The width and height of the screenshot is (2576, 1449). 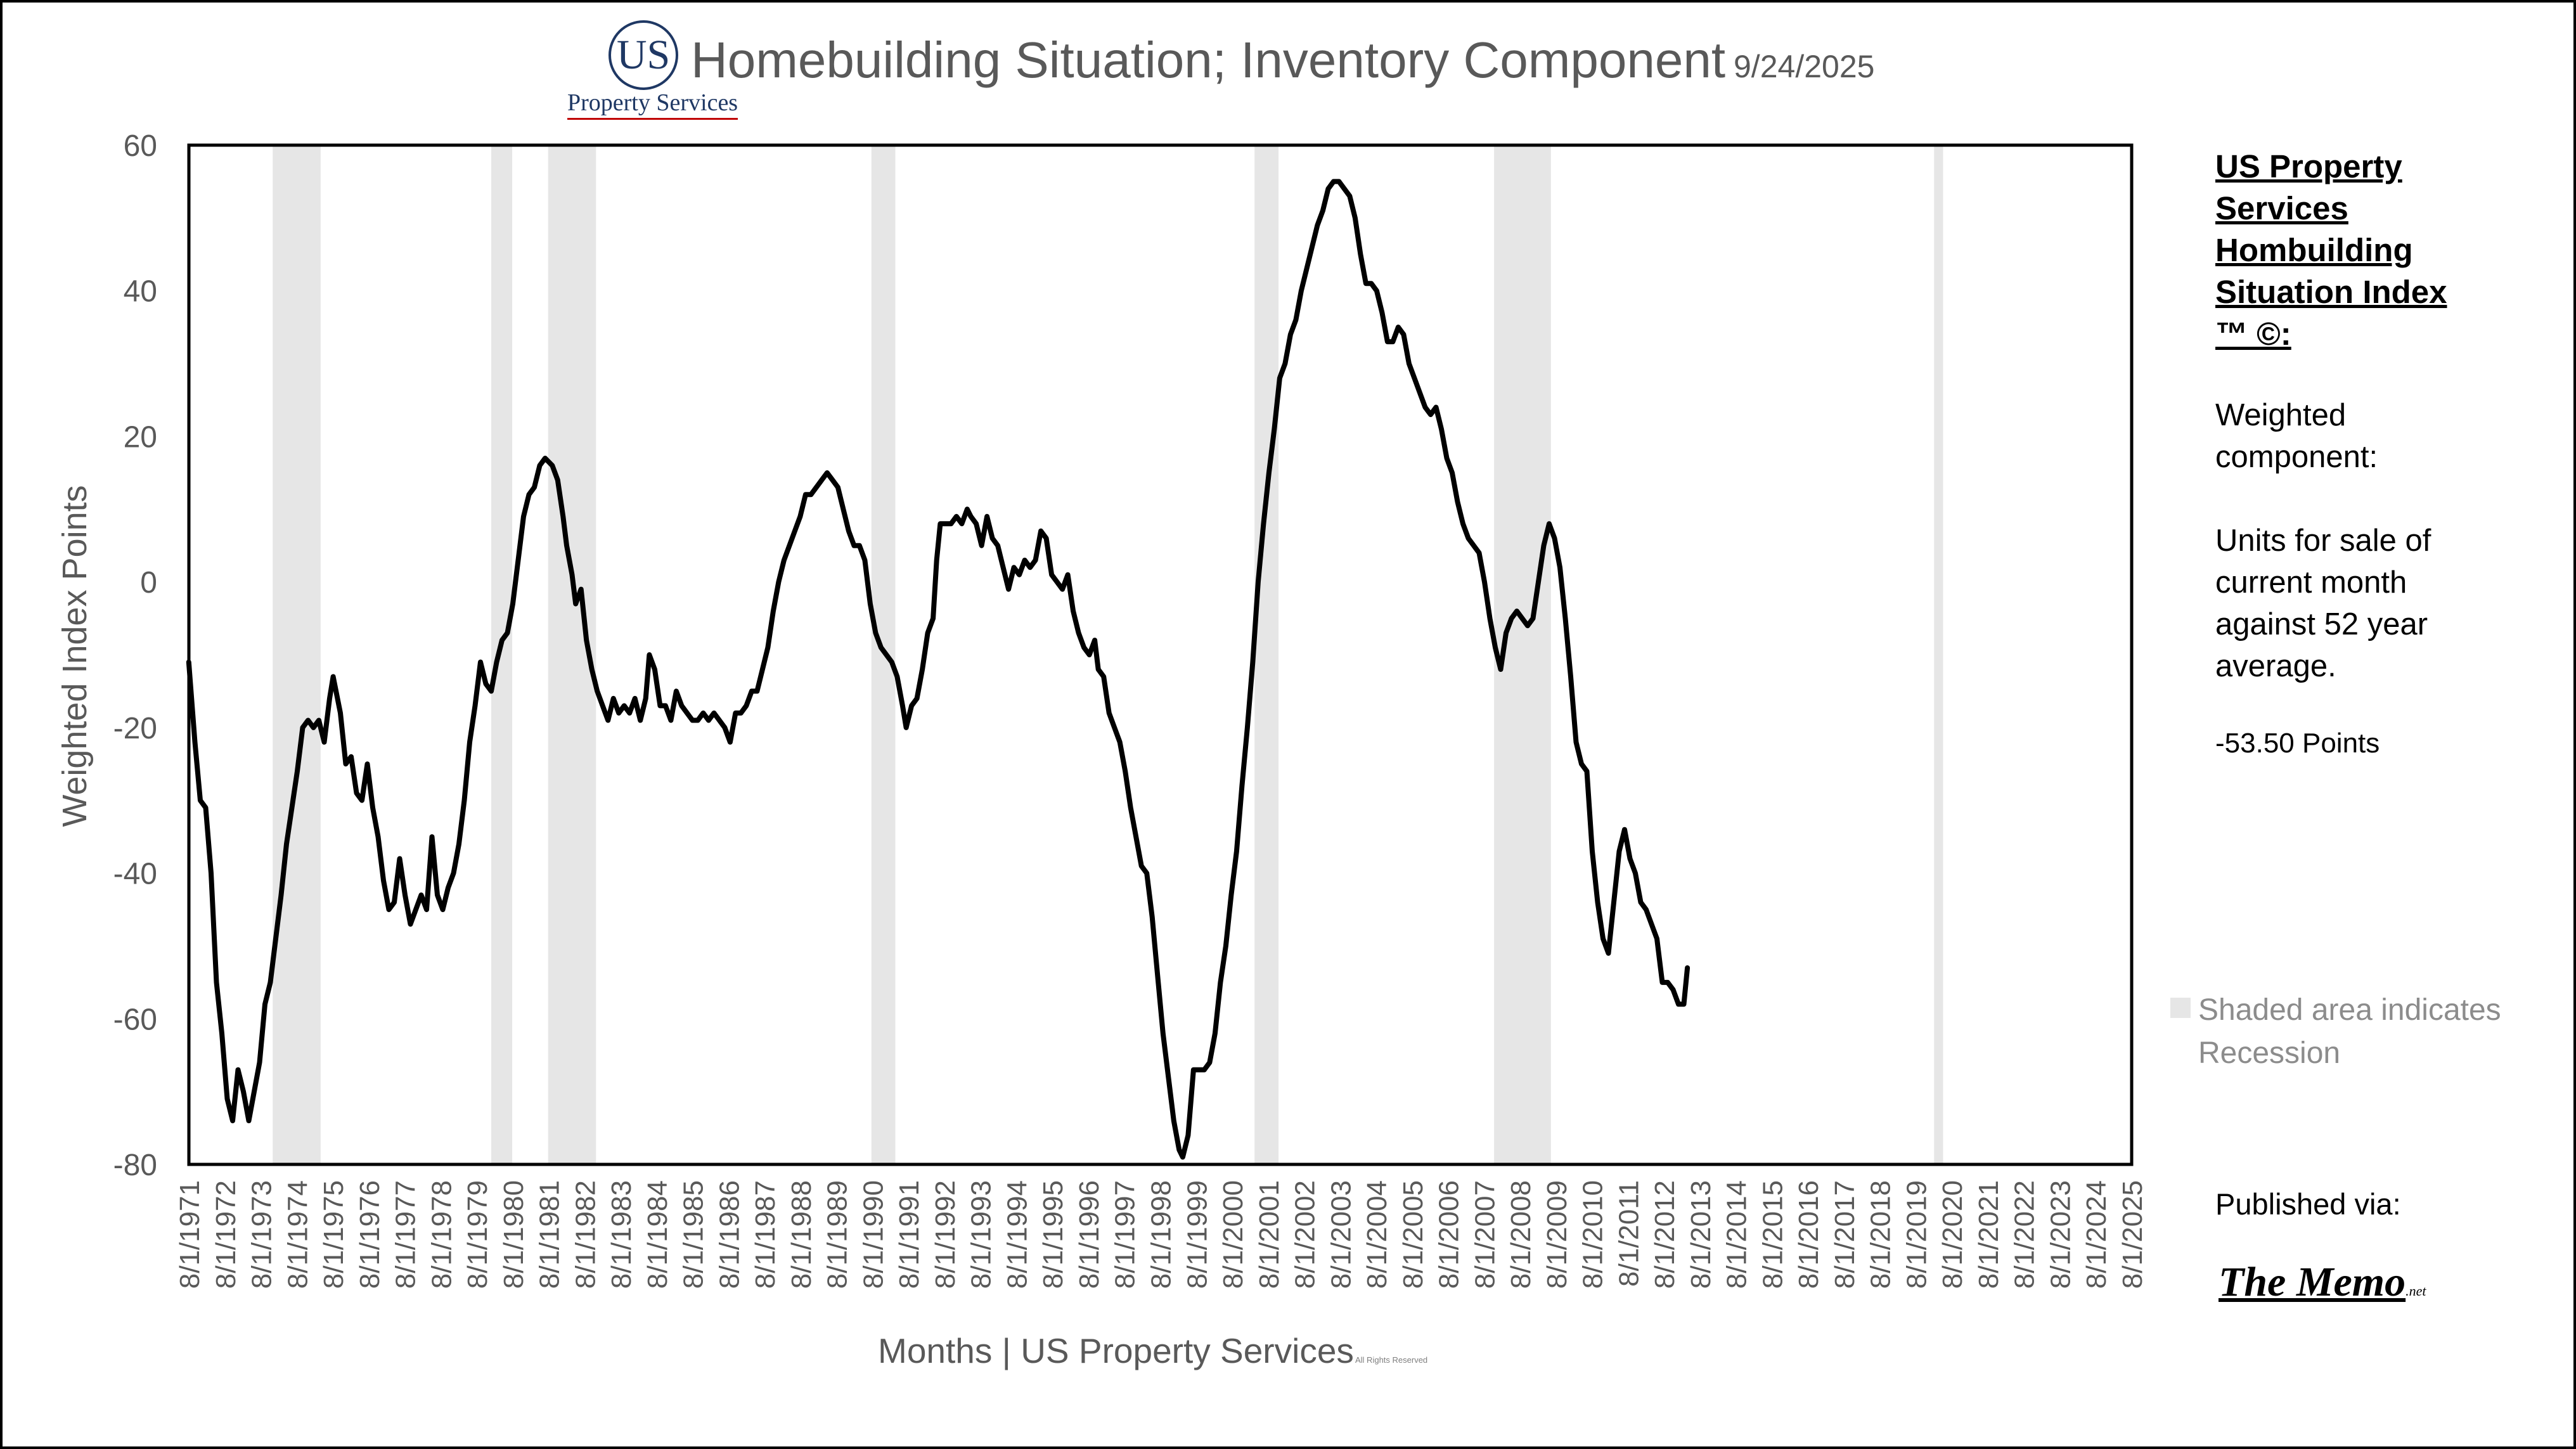 I want to click on y-tick-label: -60, so click(x=135, y=1019).